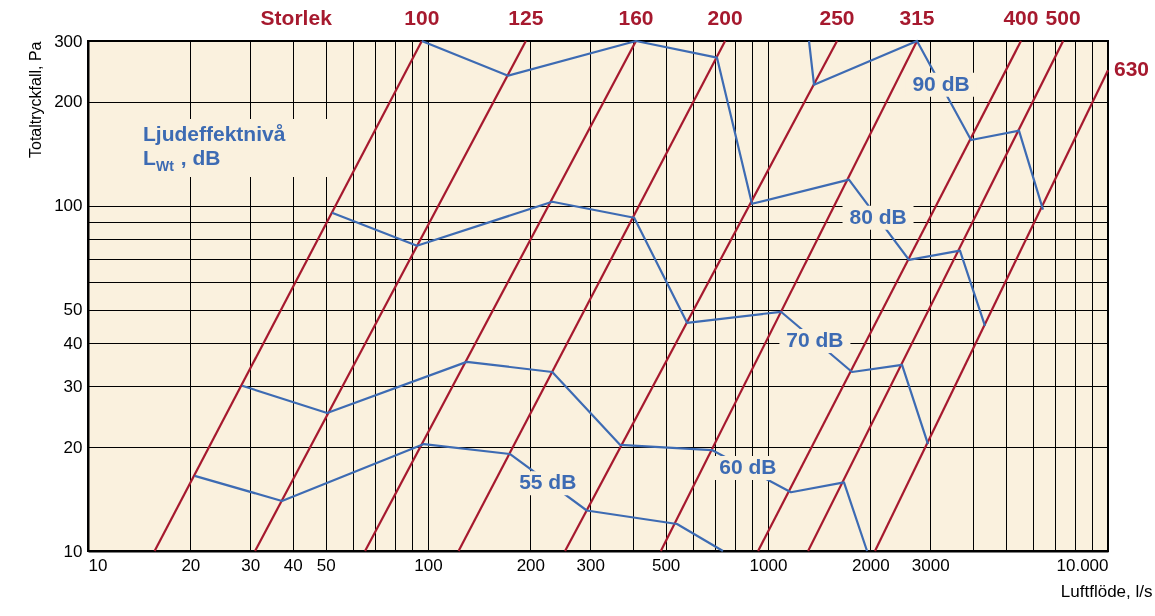 This screenshot has width=1155, height=616. Describe the element at coordinates (590, 565) in the screenshot. I see `x-tick-label: 300` at that location.